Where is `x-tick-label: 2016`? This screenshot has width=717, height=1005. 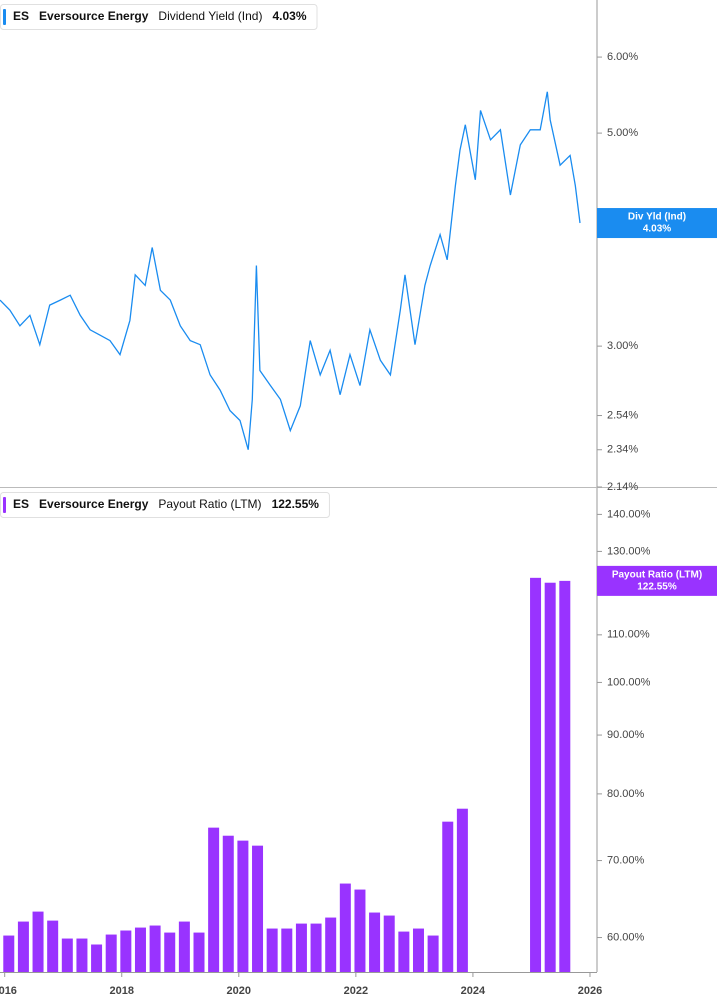
x-tick-label: 2016 is located at coordinates (8, 991).